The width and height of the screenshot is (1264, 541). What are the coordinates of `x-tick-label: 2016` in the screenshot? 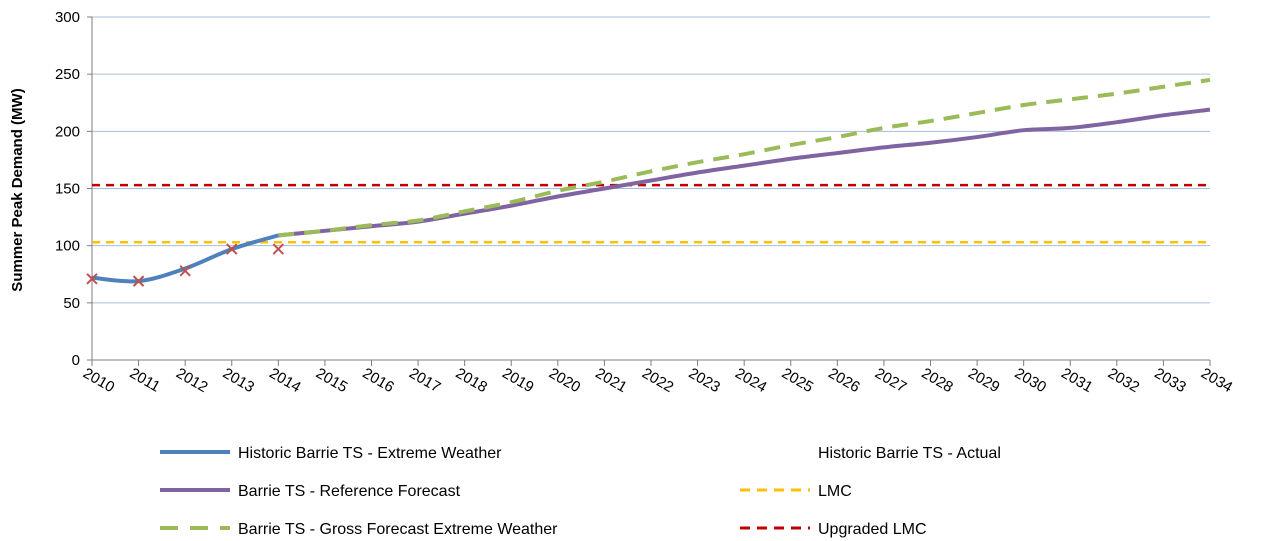 It's located at (378, 380).